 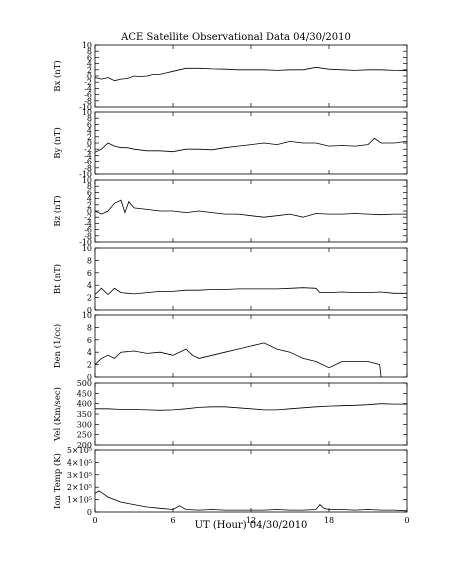 I want to click on y-tick-label: 4×10⁵, so click(x=79, y=462).